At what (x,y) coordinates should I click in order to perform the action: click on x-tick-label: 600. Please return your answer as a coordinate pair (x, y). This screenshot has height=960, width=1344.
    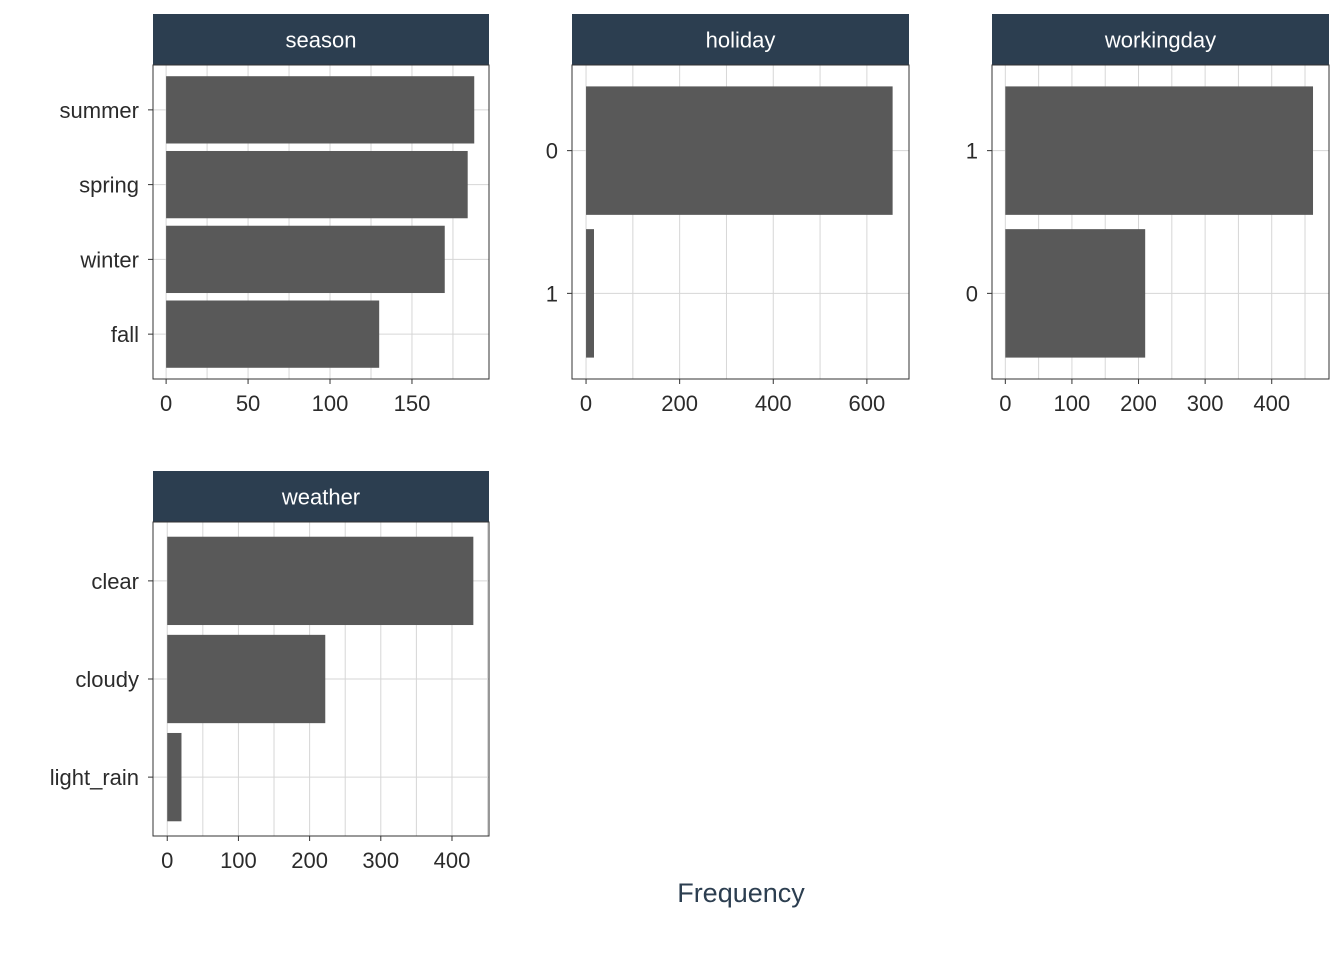
    Looking at the image, I should click on (867, 403).